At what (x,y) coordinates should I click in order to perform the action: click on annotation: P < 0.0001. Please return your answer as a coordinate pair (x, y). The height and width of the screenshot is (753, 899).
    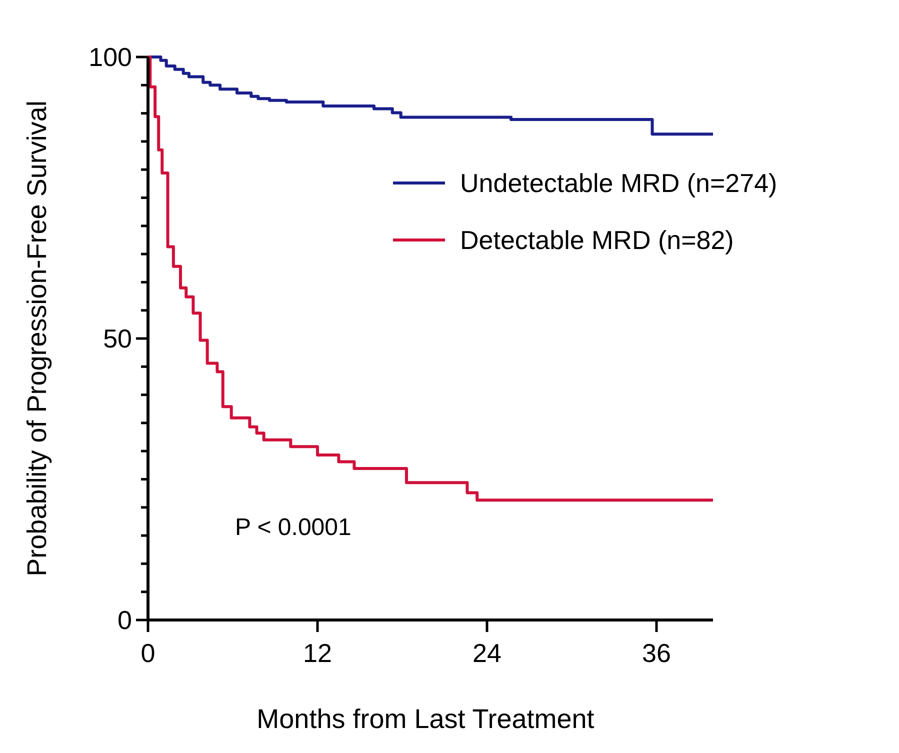
    Looking at the image, I should click on (293, 527).